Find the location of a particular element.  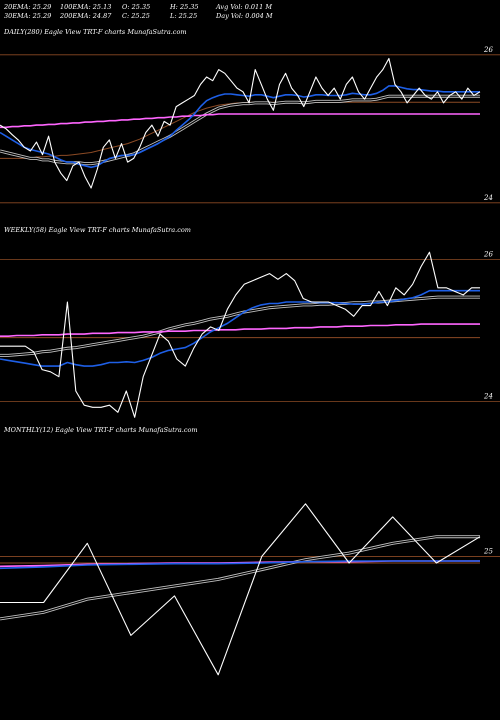

weekly-series-ema_pink is located at coordinates (240, 330).